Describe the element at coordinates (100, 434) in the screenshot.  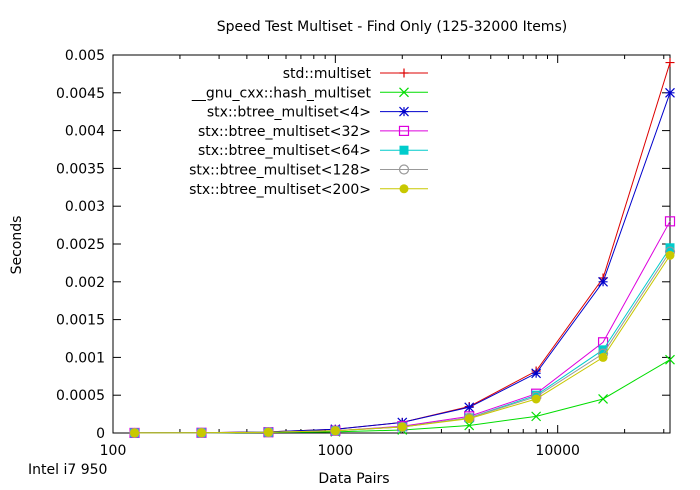
I see `y-tick-label: 0` at that location.